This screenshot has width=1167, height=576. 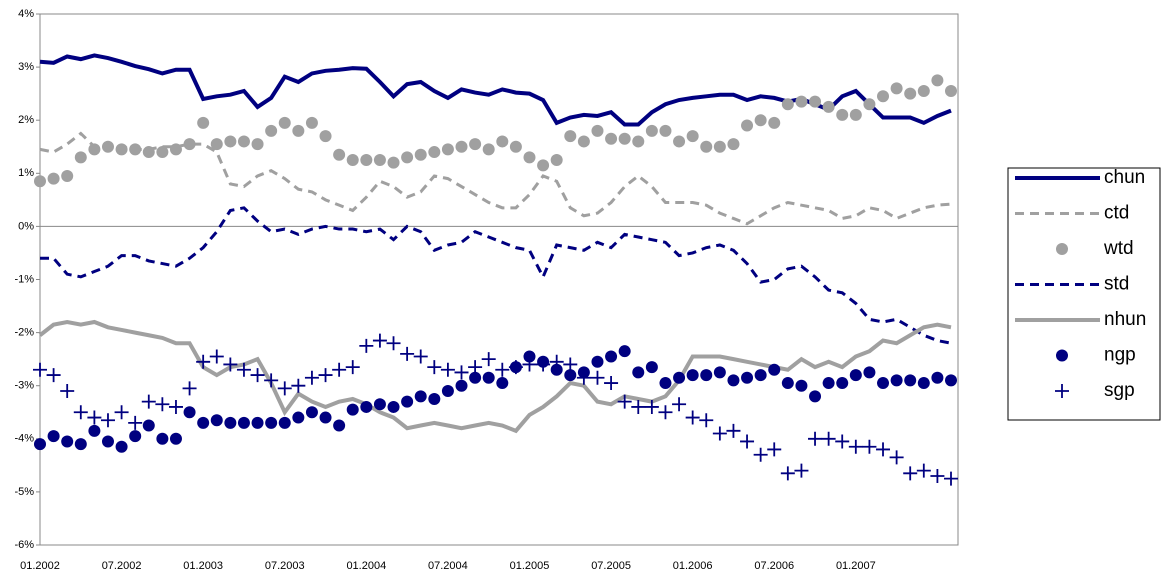 What do you see at coordinates (26, 67) in the screenshot?
I see `y-tick-label: 3%` at bounding box center [26, 67].